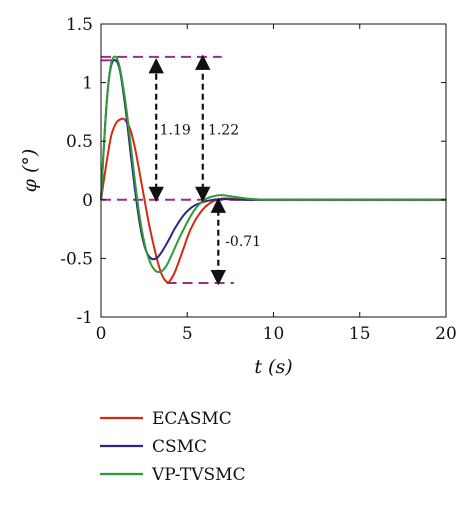  What do you see at coordinates (204, 170) in the screenshot?
I see `annotations: 1.19 1.22 -0.71` at bounding box center [204, 170].